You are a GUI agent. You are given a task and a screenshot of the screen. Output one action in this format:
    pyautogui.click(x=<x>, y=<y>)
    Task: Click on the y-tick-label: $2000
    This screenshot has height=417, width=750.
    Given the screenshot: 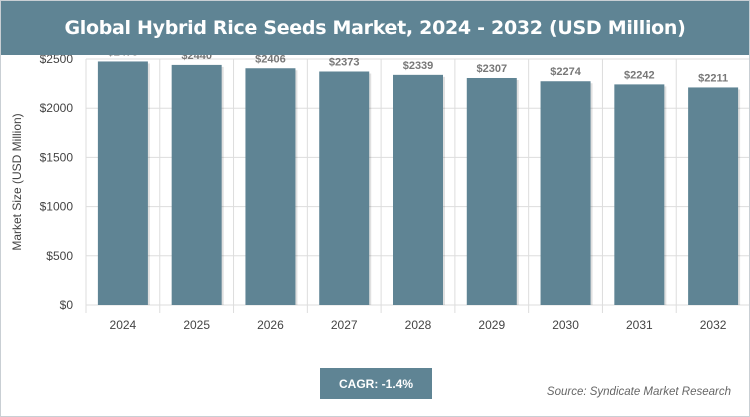 What is the action you would take?
    pyautogui.click(x=57, y=108)
    